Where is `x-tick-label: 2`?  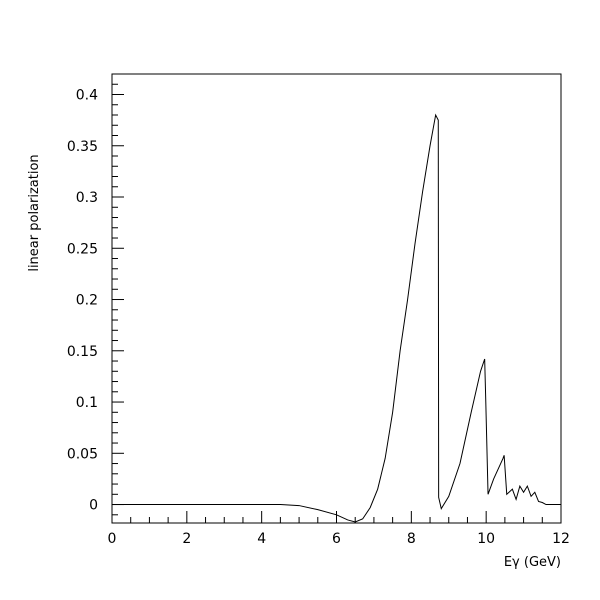 x-tick-label: 2 is located at coordinates (186, 539).